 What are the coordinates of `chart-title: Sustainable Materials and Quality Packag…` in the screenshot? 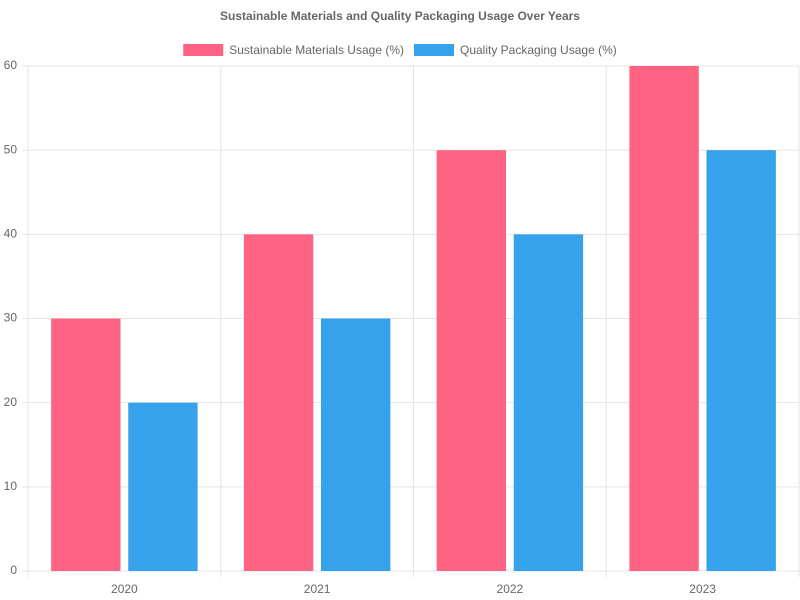 It's located at (400, 16).